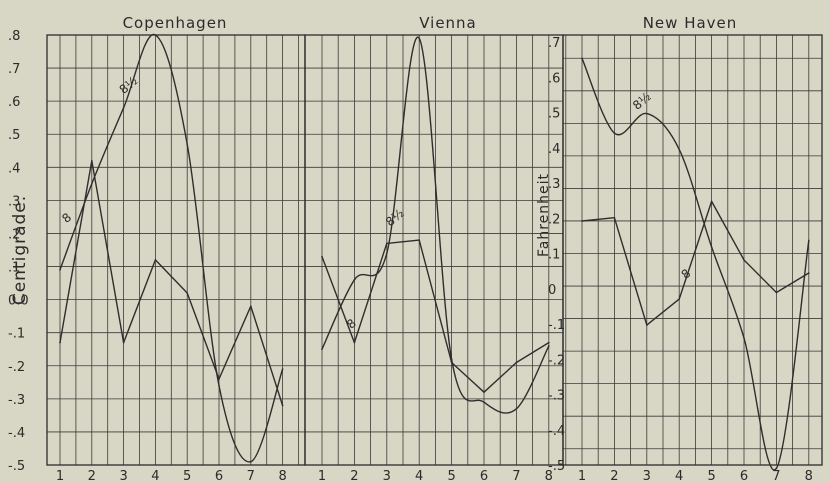  I want to click on y-axis-label: Centigrade., so click(20, 250).